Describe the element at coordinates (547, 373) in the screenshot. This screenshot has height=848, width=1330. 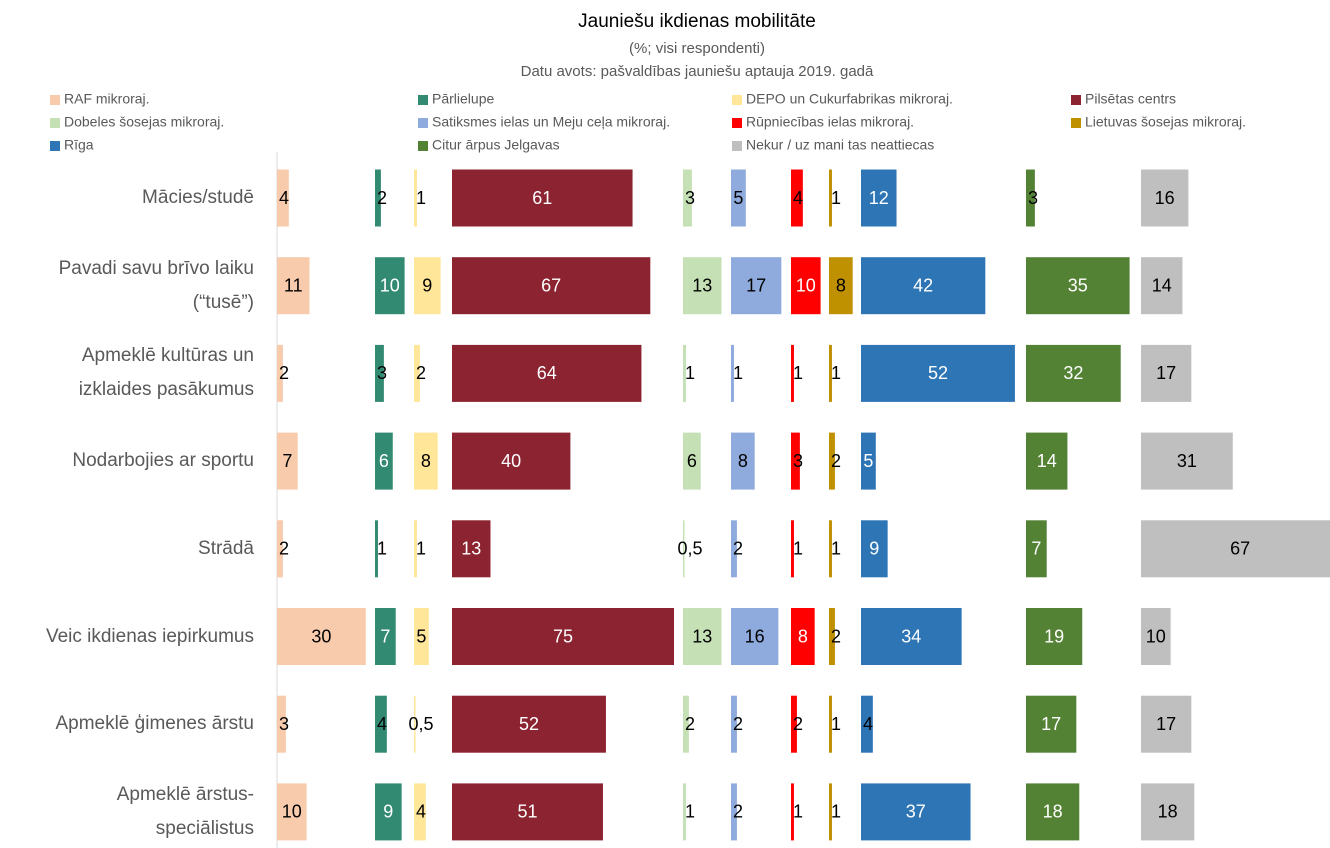
I see `data-label: 64` at that location.